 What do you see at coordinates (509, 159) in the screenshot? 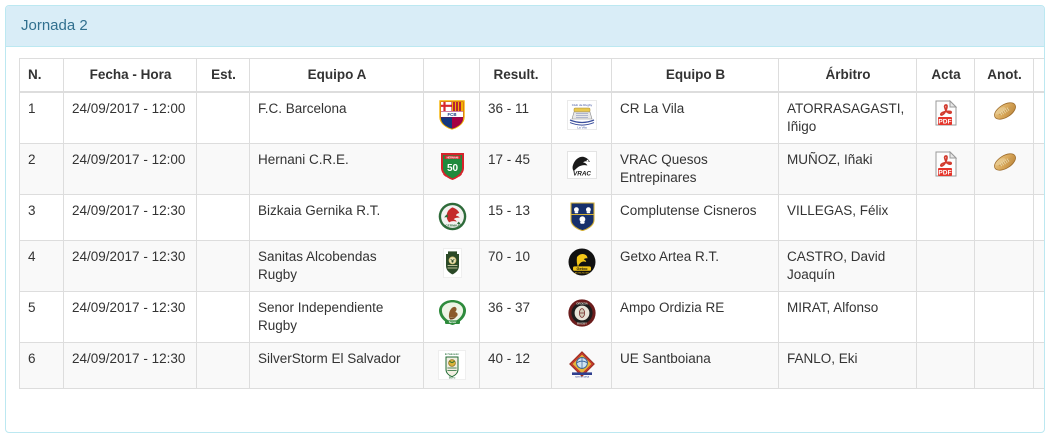
I see `score-text: 17 - 45` at bounding box center [509, 159].